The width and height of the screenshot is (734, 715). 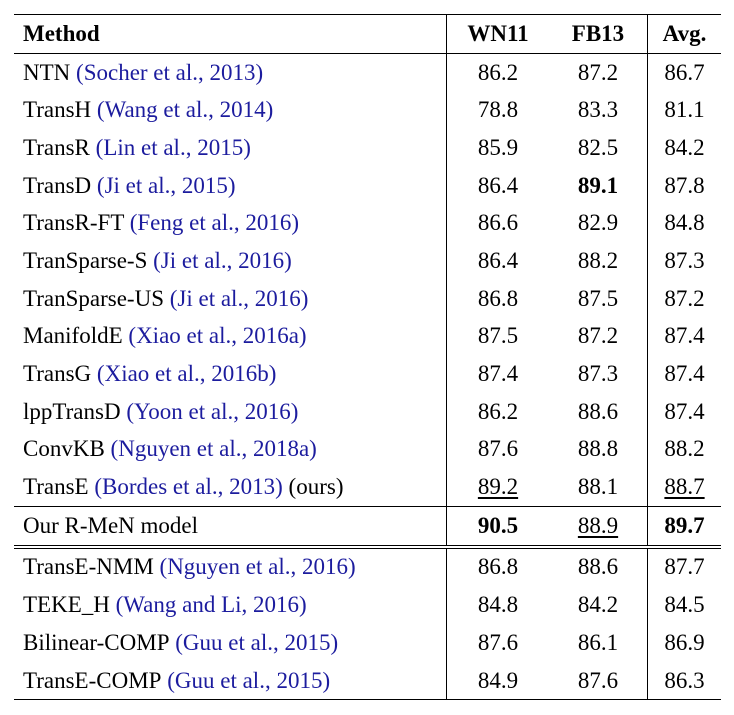 What do you see at coordinates (498, 605) in the screenshot?
I see `wn11-value: 84.8` at bounding box center [498, 605].